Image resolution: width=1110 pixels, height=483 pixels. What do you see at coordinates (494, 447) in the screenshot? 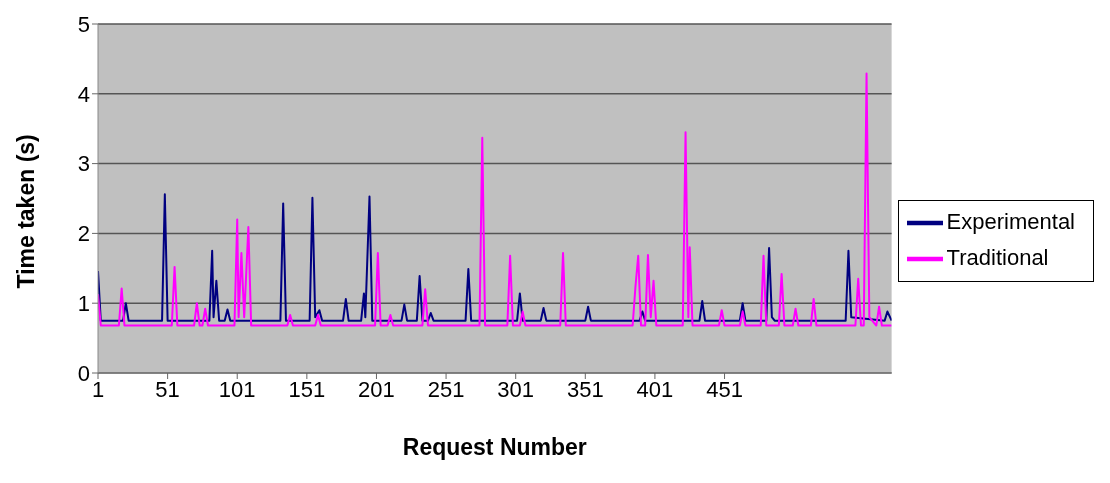
I see `x-axis-title: Request Number` at bounding box center [494, 447].